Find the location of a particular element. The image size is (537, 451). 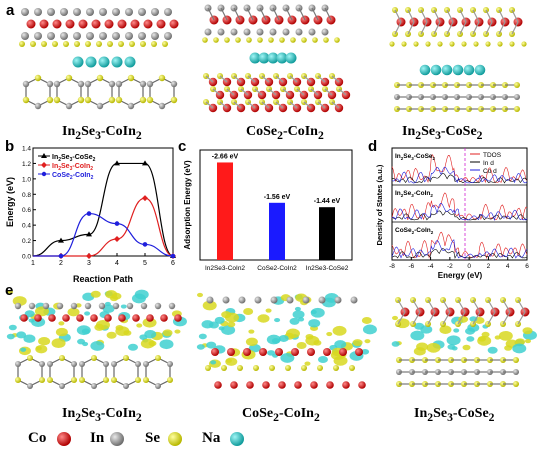

legend-na-label: Na is located at coordinates (211, 438).